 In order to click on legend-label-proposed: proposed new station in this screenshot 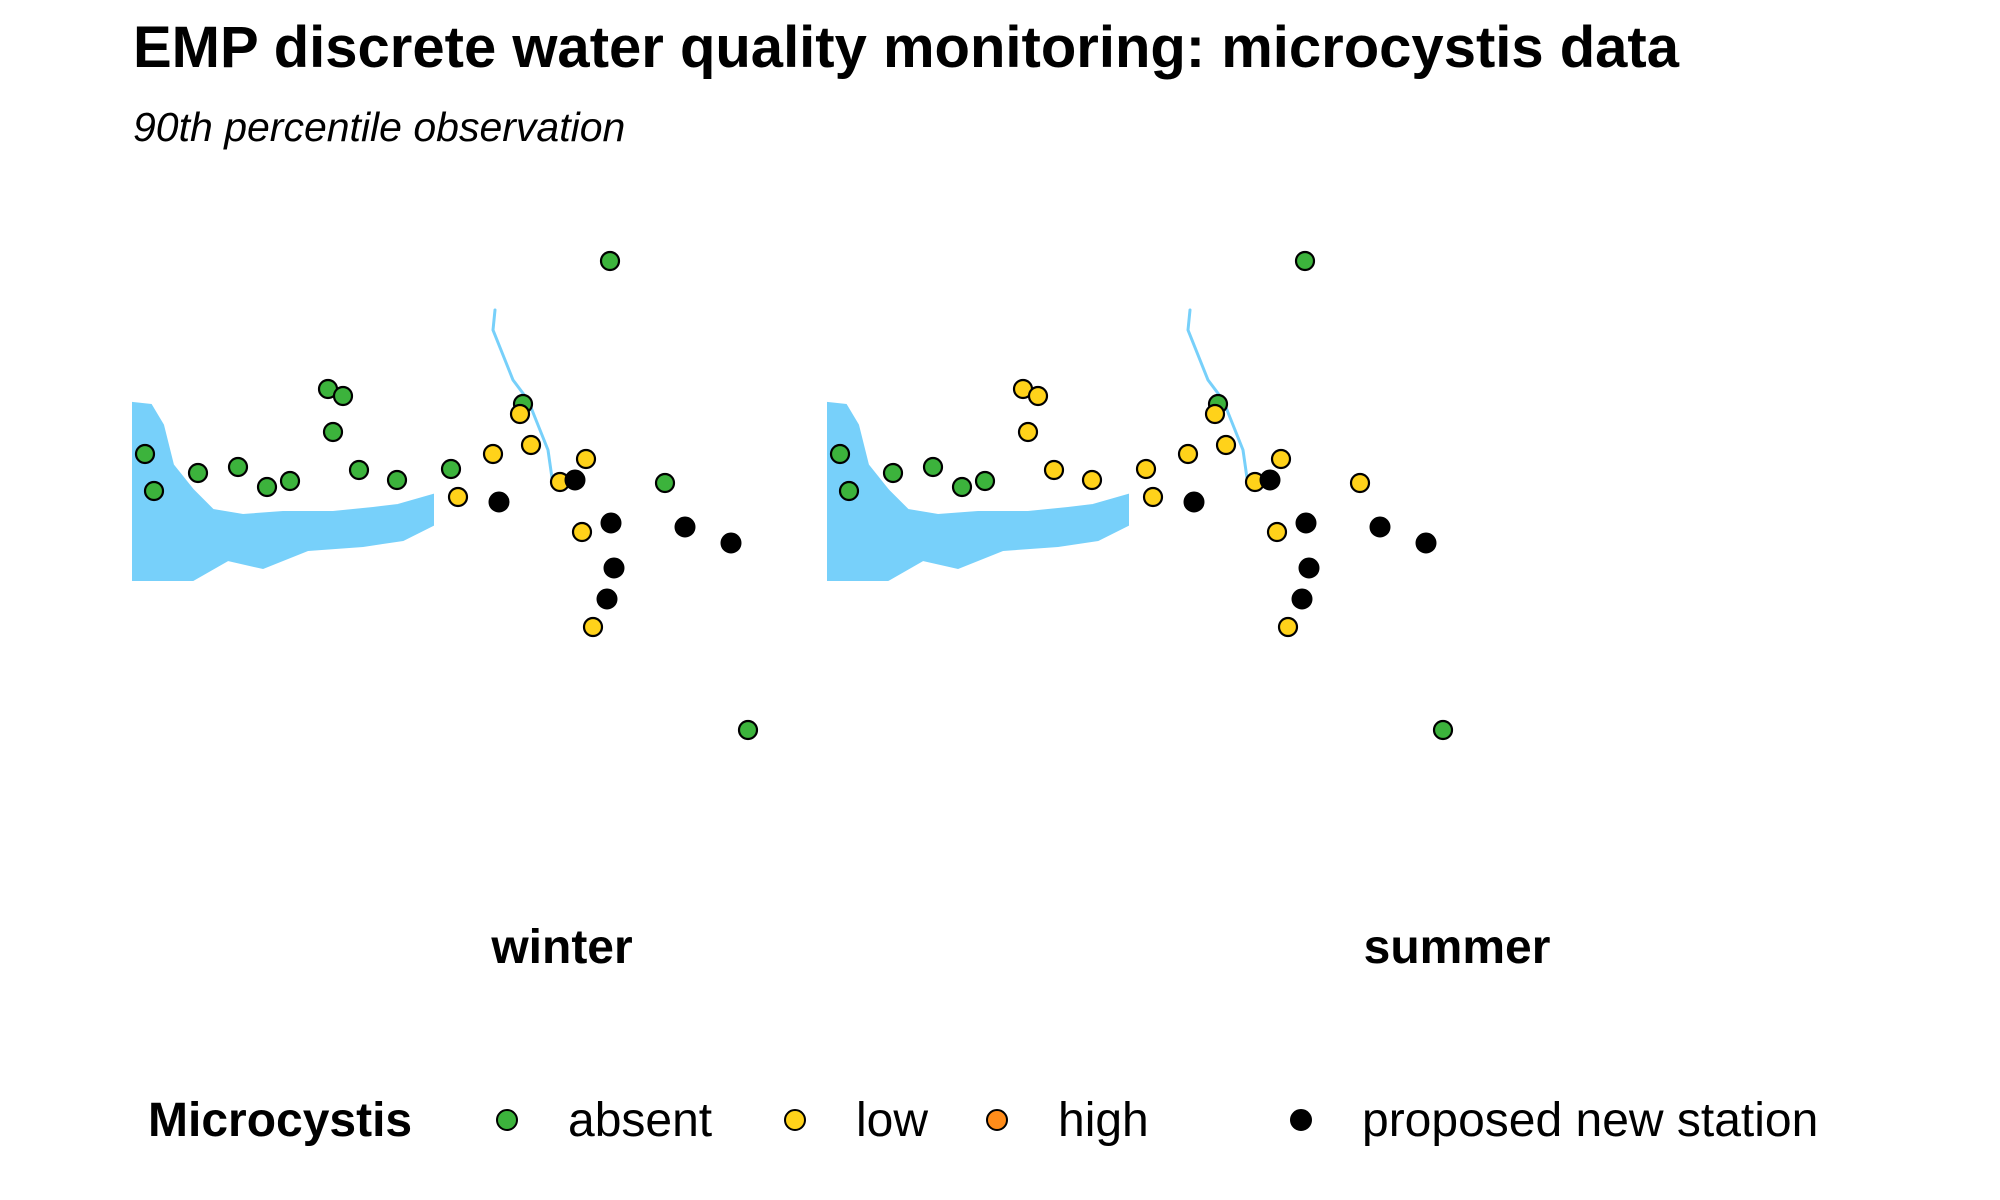, I will do `click(1590, 1120)`.